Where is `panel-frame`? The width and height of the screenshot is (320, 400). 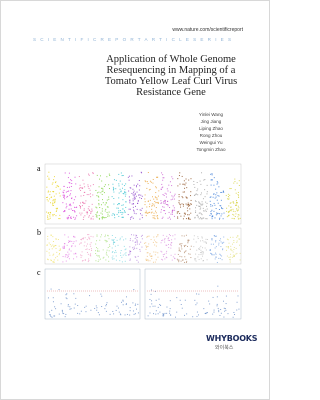
panel-frame is located at coordinates (92, 294).